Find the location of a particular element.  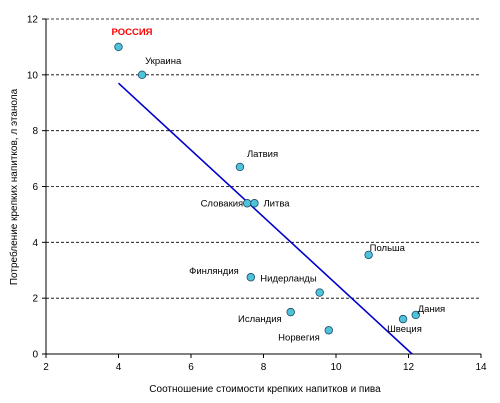

x-axis-ticks: 2 4 6 8 10 12 14 is located at coordinates (265, 363).